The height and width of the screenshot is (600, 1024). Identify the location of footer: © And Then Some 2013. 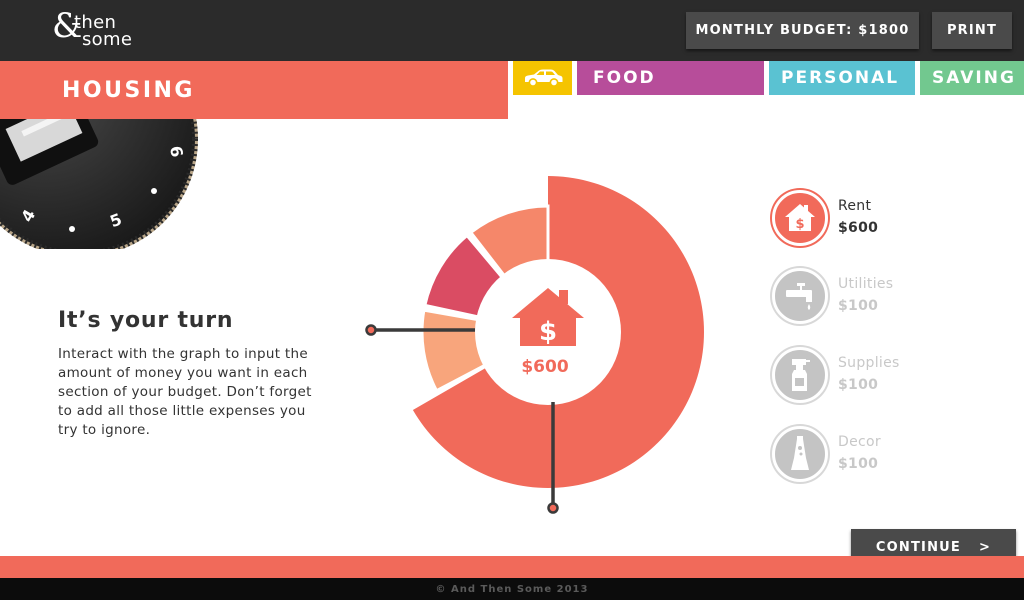
(512, 589).